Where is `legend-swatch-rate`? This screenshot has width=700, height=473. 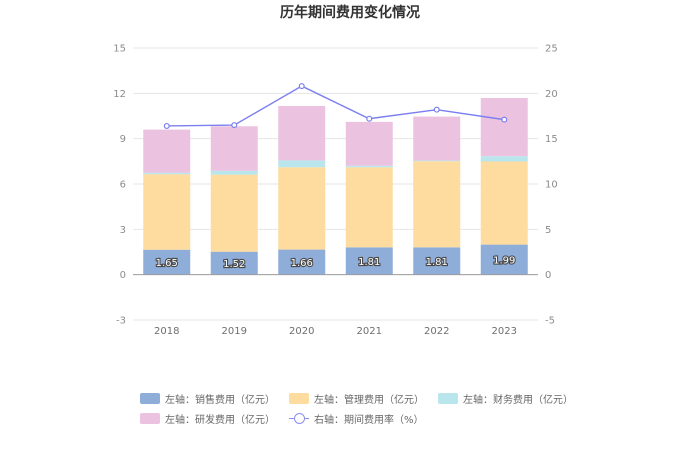 legend-swatch-rate is located at coordinates (299, 418).